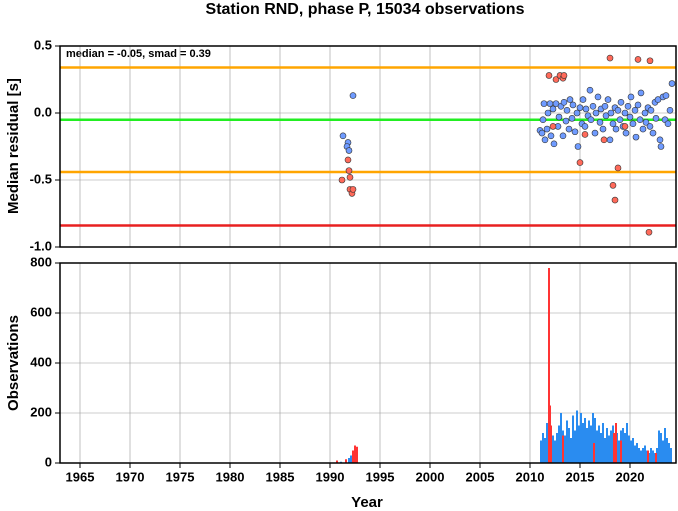 This screenshot has height=511, width=678. I want to click on x-tick-label: 2020, so click(630, 476).